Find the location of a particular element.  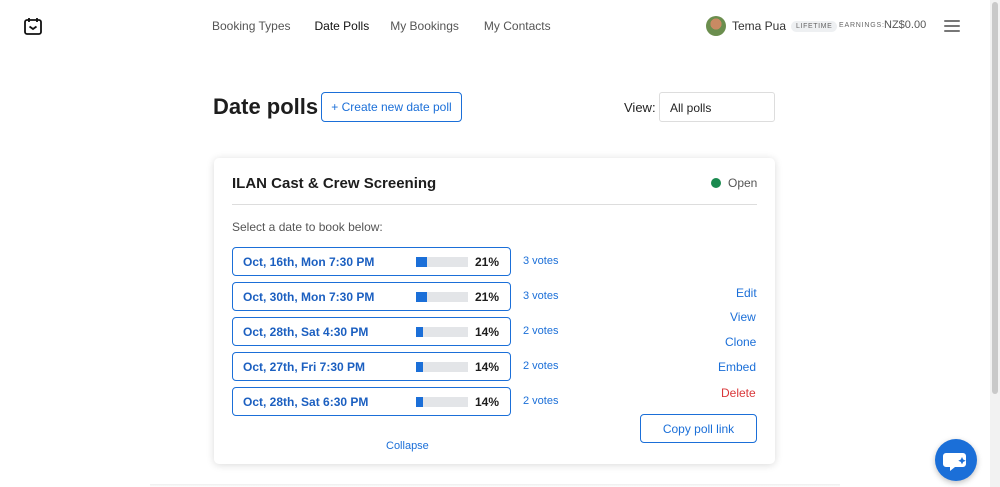

page-title: Date polls is located at coordinates (266, 106).